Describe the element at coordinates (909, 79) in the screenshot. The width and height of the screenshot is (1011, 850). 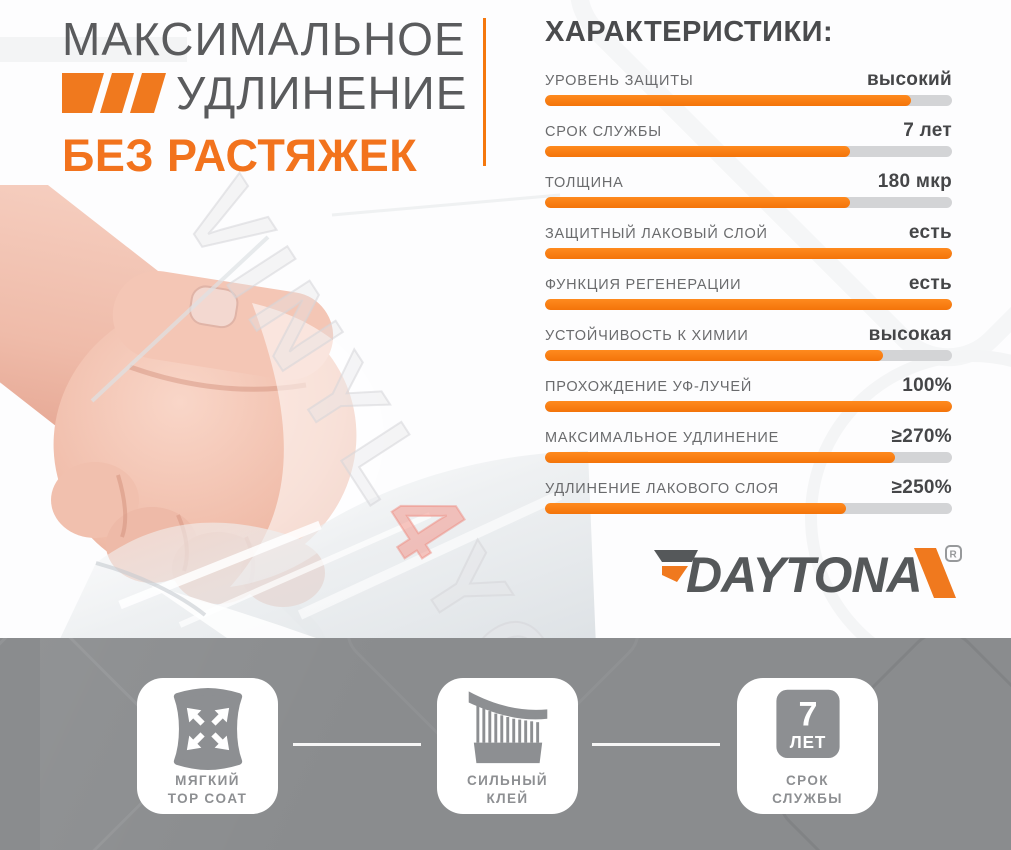
I see `characteristic-value: высокий` at that location.